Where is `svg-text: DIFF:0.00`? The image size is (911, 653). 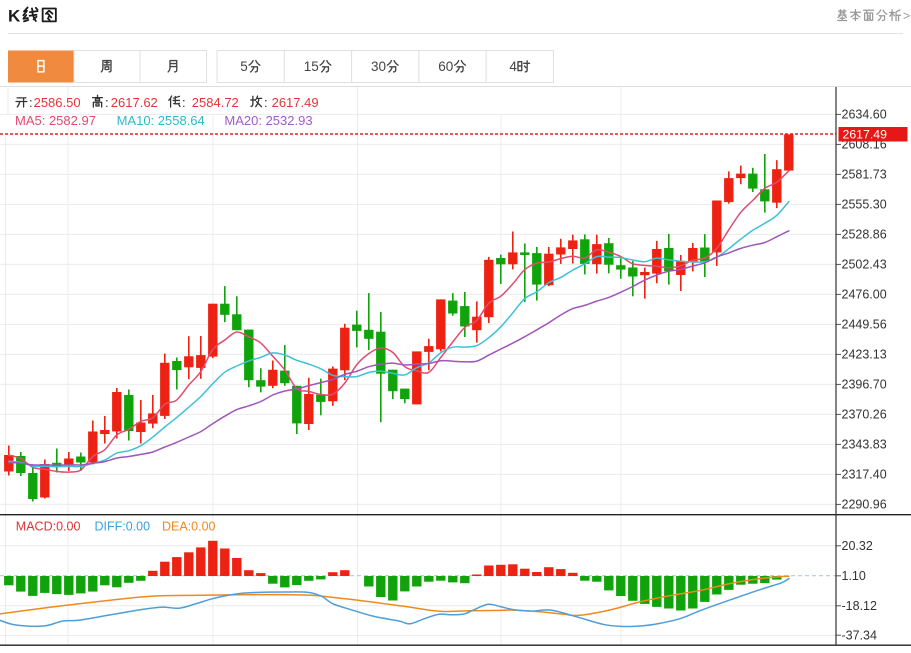 svg-text: DIFF:0.00 is located at coordinates (123, 527).